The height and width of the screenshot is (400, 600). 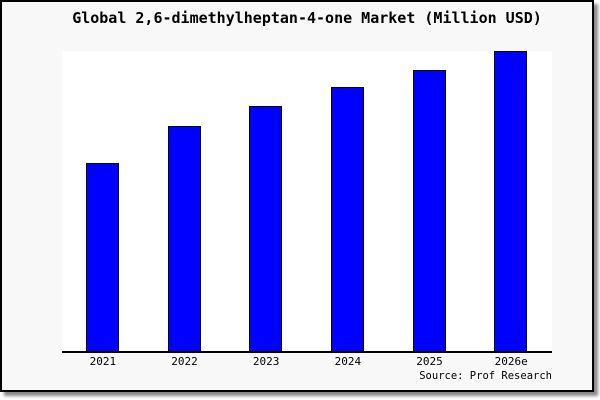 What do you see at coordinates (348, 361) in the screenshot?
I see `x-tick-label-2024: 2024` at bounding box center [348, 361].